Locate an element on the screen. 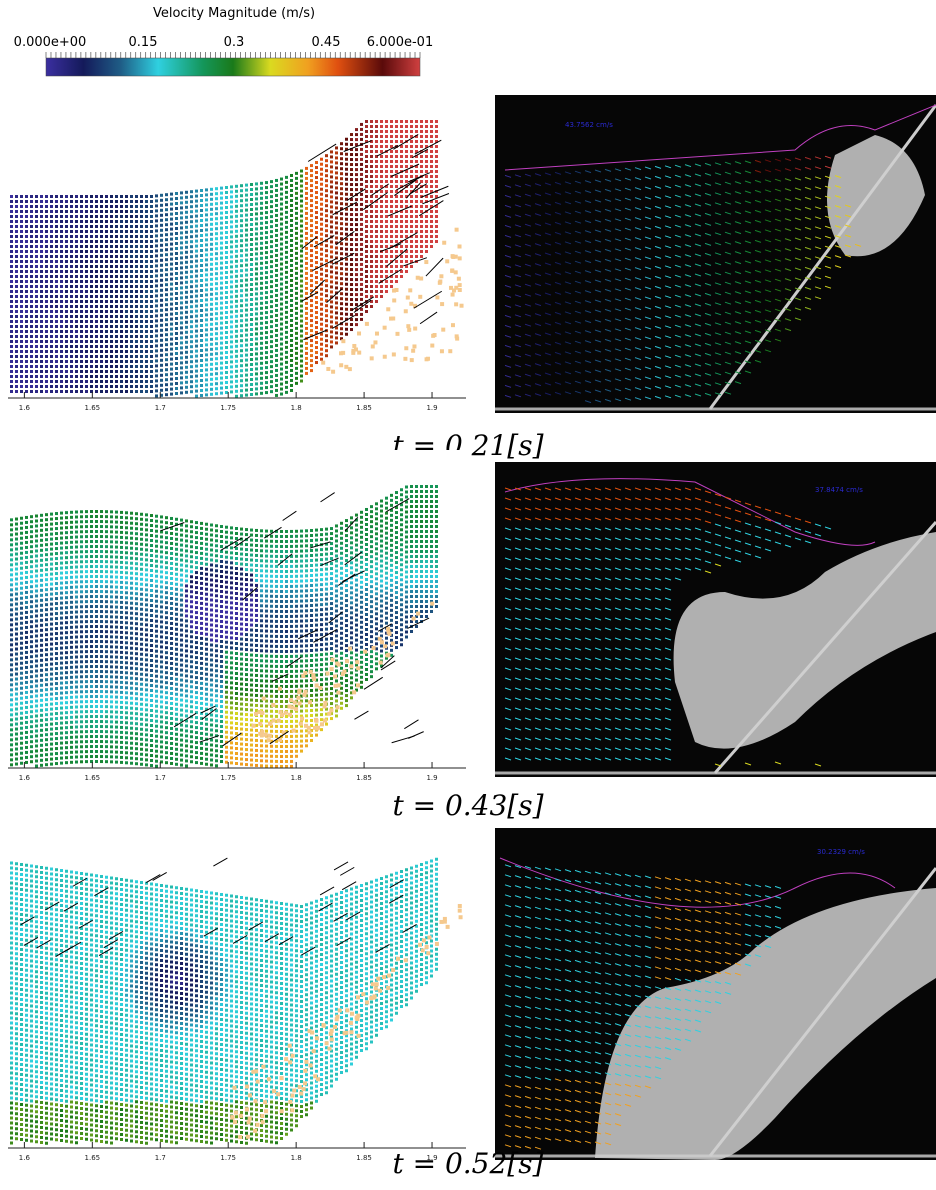 The height and width of the screenshot is (1190, 936). colorbar-tick-label: 0.000e+00 is located at coordinates (50, 42).